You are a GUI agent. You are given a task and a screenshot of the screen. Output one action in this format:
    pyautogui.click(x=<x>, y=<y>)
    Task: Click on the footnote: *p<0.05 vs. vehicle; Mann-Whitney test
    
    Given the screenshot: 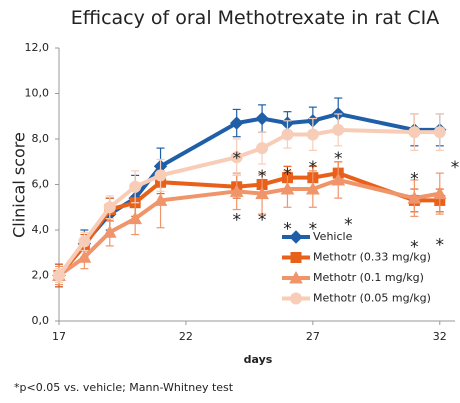 What is the action you would take?
    pyautogui.click(x=124, y=387)
    